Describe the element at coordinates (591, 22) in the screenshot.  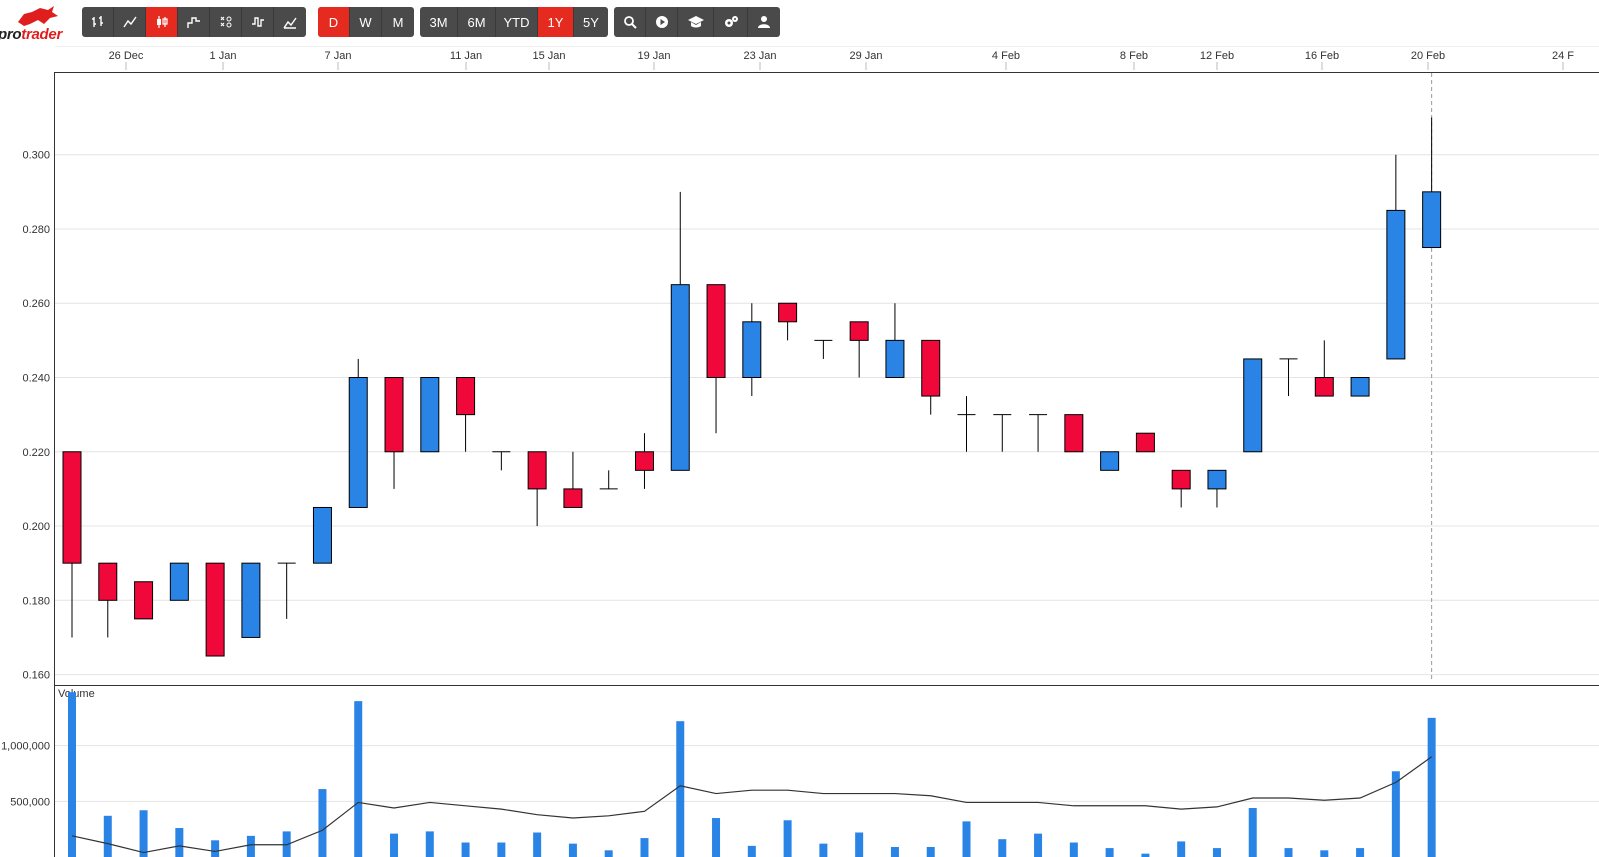
I see `range-5y-button: 5Y` at that location.